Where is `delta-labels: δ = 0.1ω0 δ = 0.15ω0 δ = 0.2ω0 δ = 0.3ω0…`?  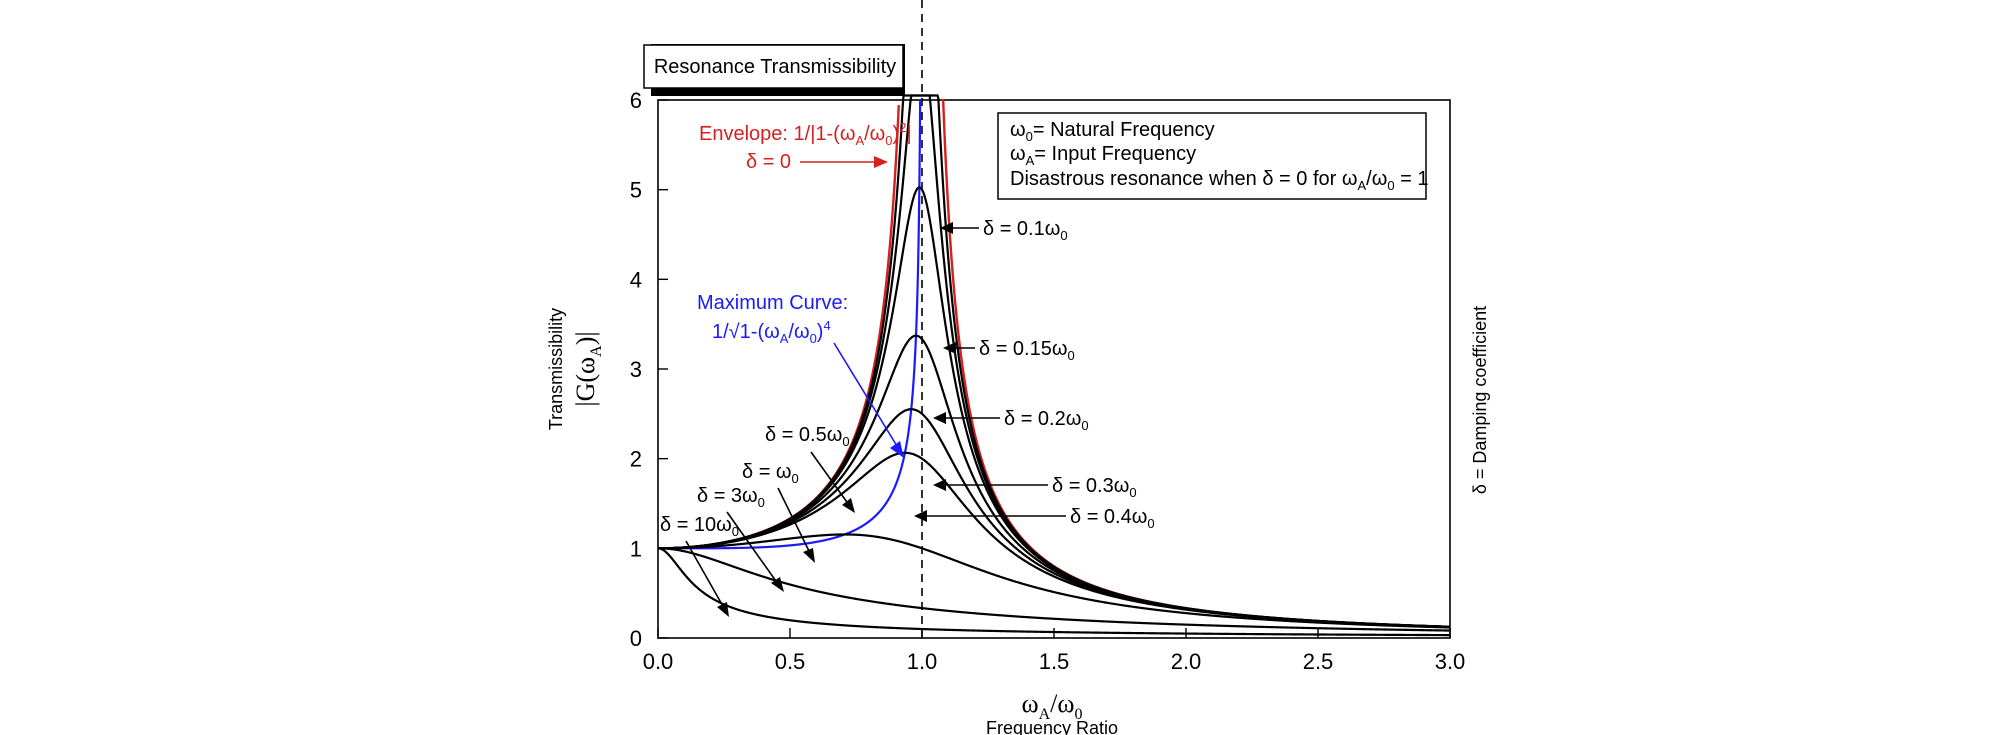
delta-labels: δ = 0.1ω0 δ = 0.15ω0 δ = 0.2ω0 δ = 0.3ω0… is located at coordinates (1034, 374).